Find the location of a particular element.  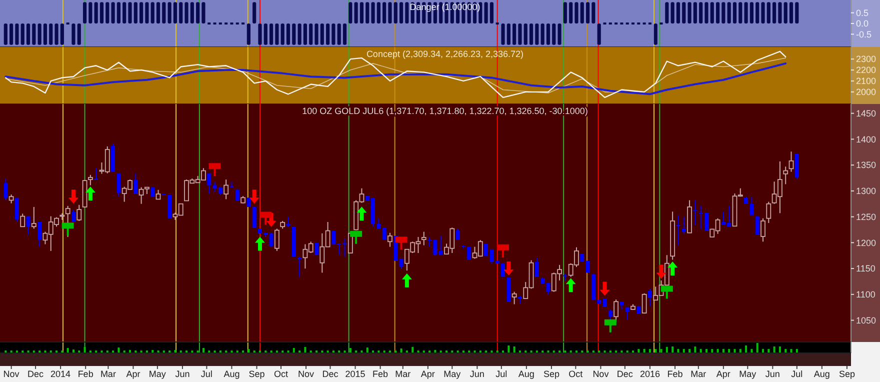

y-tick-label: -0.5 is located at coordinates (864, 34).